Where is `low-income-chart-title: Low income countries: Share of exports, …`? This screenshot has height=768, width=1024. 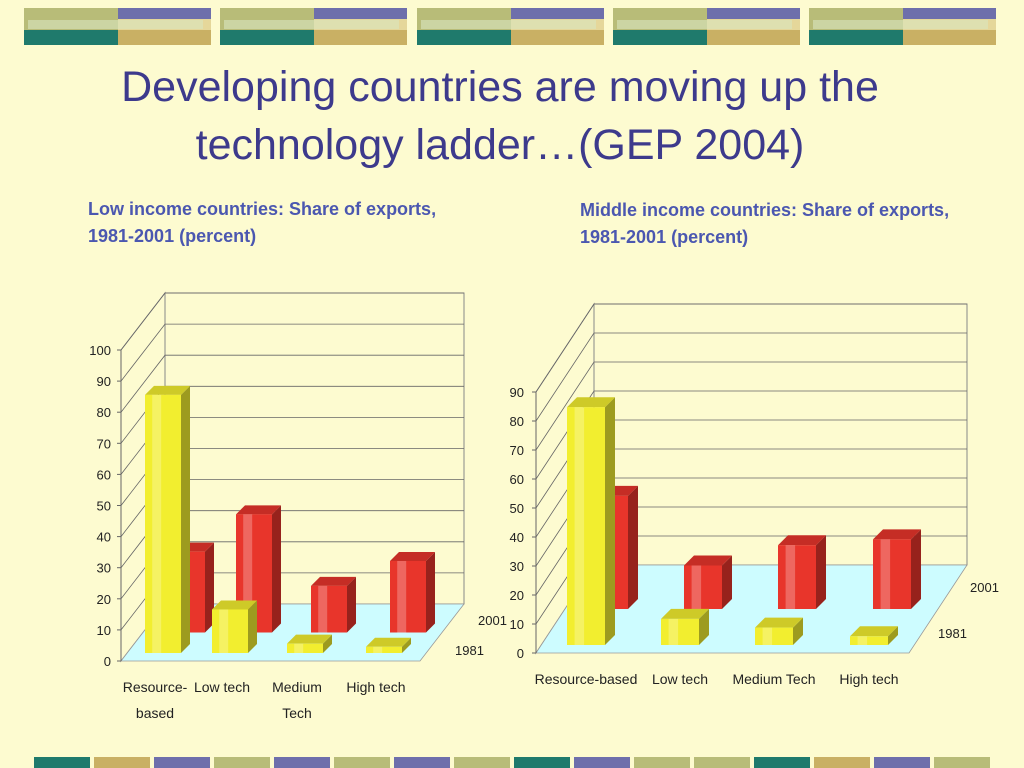 low-income-chart-title: Low income countries: Share of exports, … is located at coordinates (262, 222).